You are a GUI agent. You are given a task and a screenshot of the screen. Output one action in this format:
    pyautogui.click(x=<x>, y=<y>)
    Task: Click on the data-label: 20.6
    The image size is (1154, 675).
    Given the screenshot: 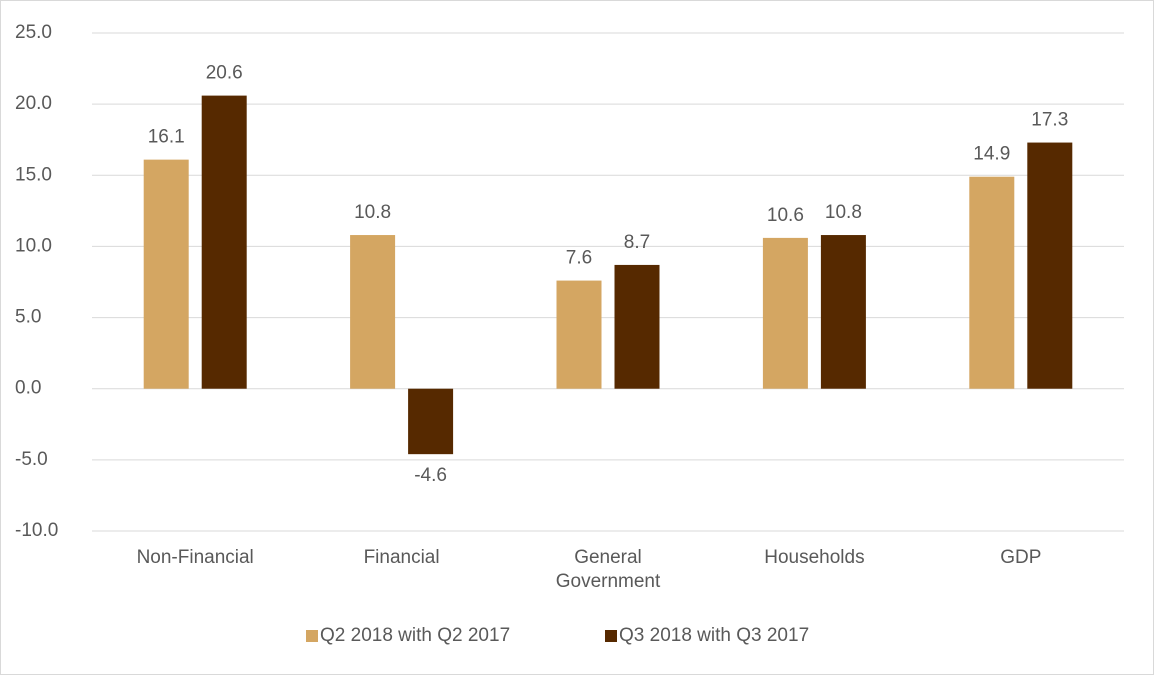 What is the action you would take?
    pyautogui.click(x=224, y=73)
    